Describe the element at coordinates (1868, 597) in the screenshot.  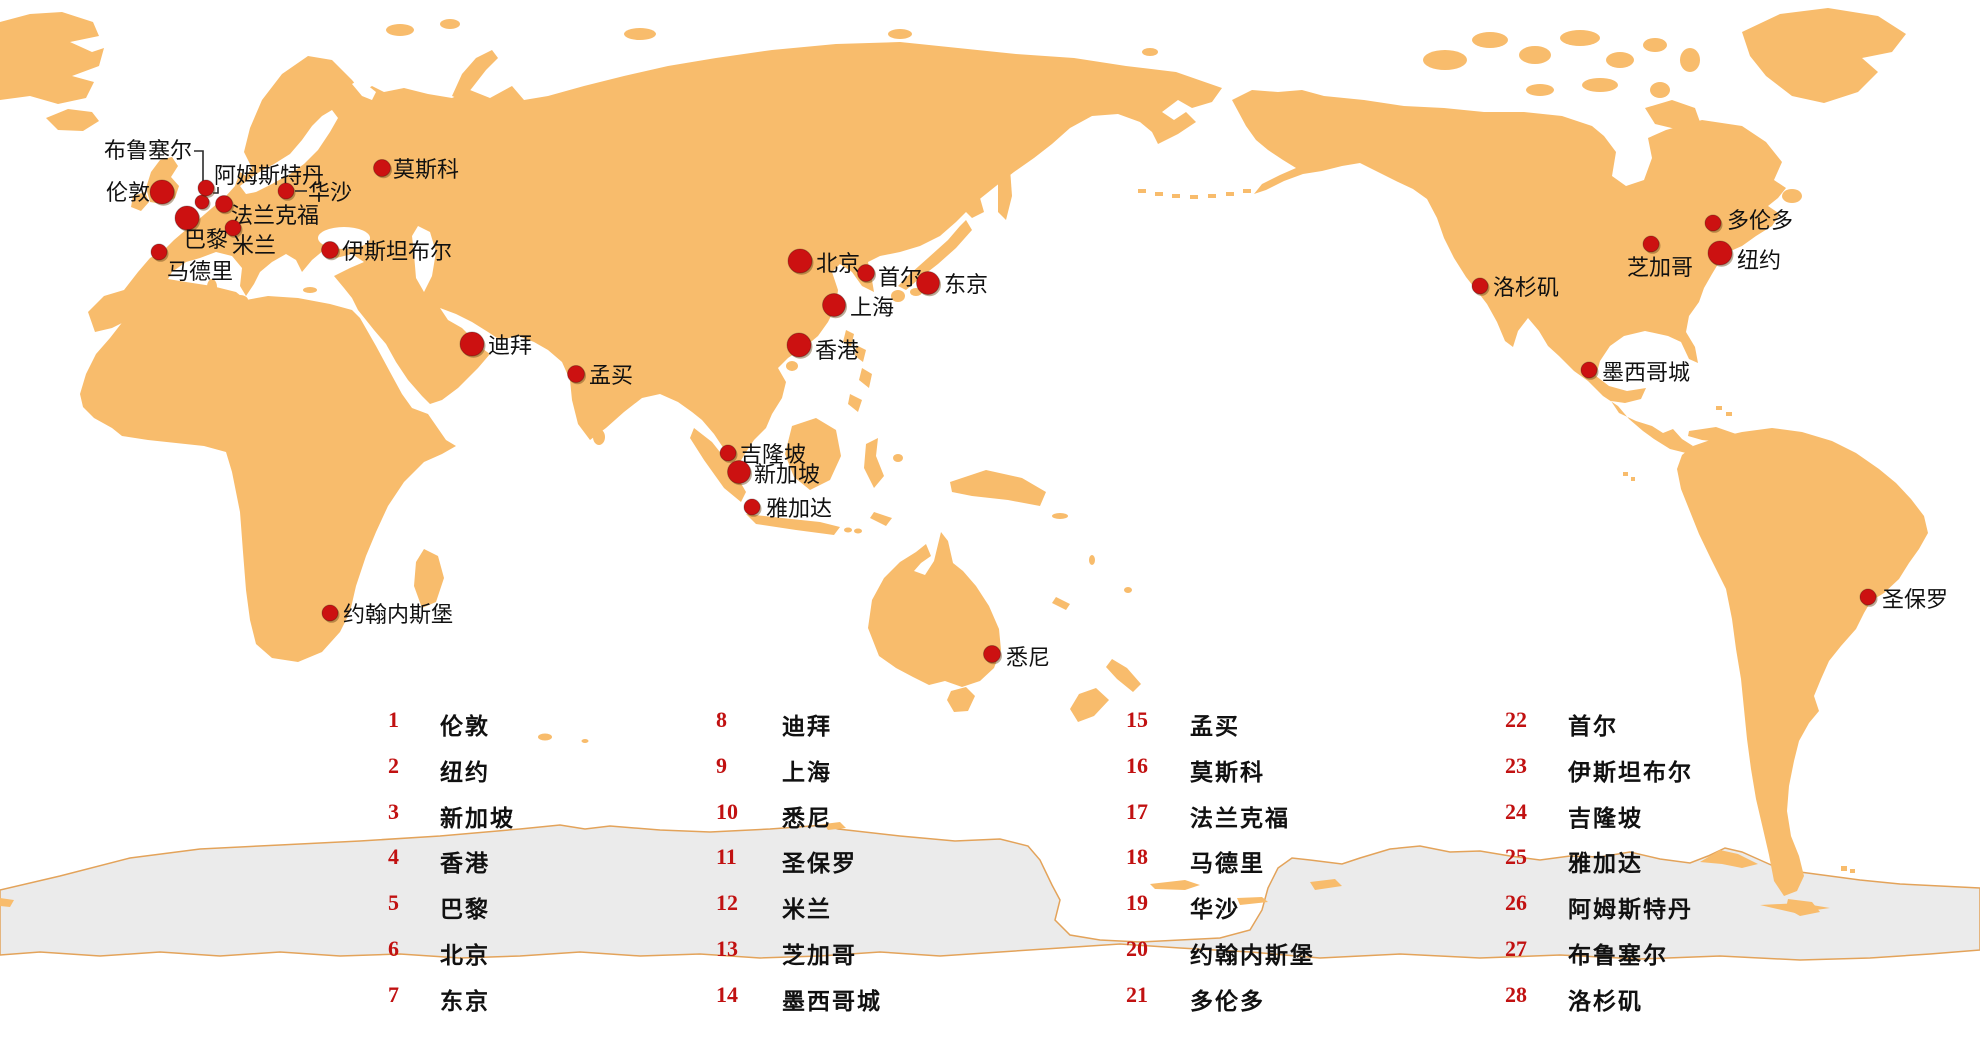
I see `city-marker-saopaulo` at that location.